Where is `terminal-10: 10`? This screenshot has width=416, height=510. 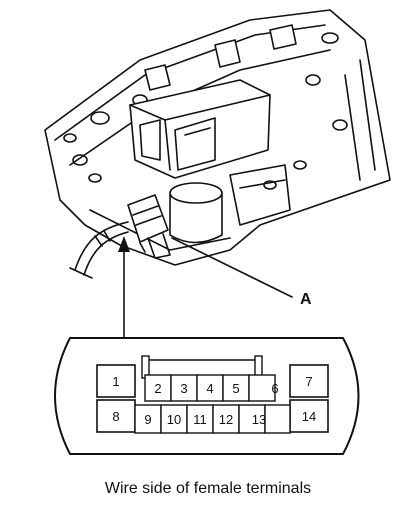
terminal-10: 10 is located at coordinates (174, 419).